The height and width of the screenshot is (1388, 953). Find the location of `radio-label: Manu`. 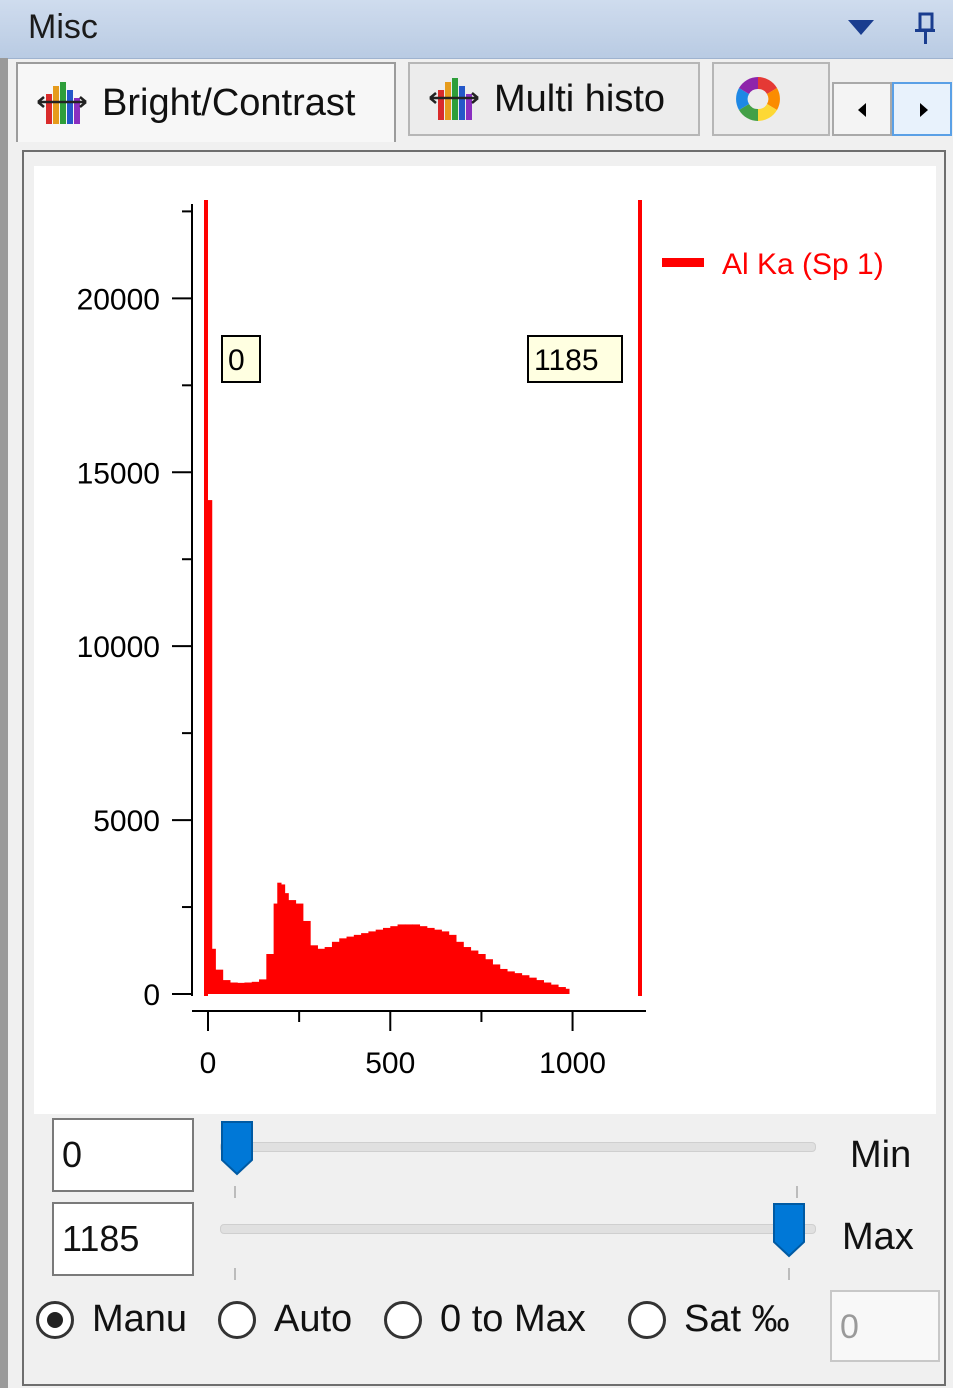

radio-label: Manu is located at coordinates (140, 1319).